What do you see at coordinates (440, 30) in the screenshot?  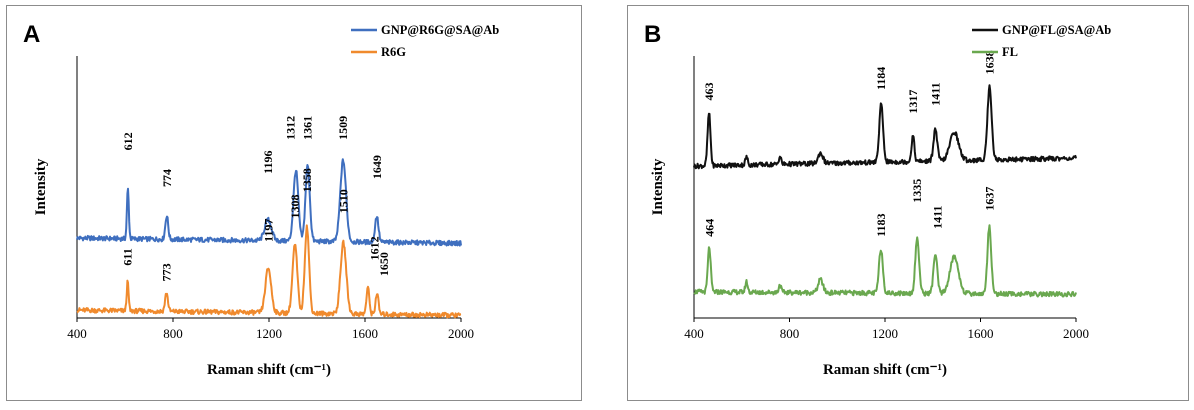 I see `legend-label-0: GNP@R6G@SA@Ab` at bounding box center [440, 30].